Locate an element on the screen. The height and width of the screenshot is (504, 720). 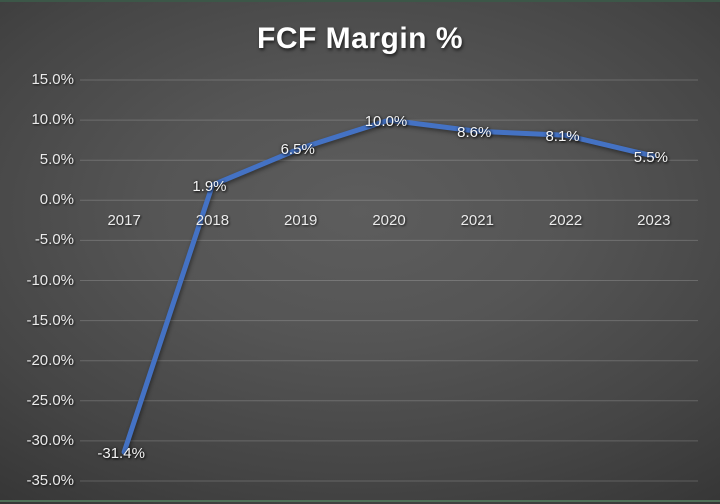
x-axis-label: 2022 is located at coordinates (565, 221).